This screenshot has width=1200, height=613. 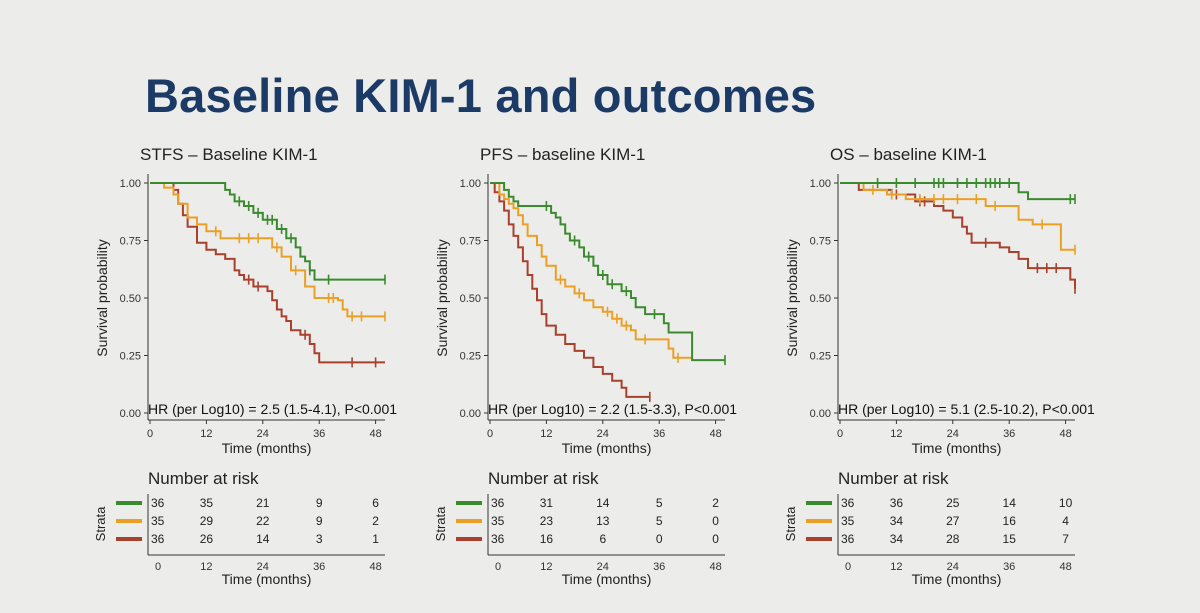 What do you see at coordinates (908, 154) in the screenshot?
I see `panel-title: OS – baseline KIM-1` at bounding box center [908, 154].